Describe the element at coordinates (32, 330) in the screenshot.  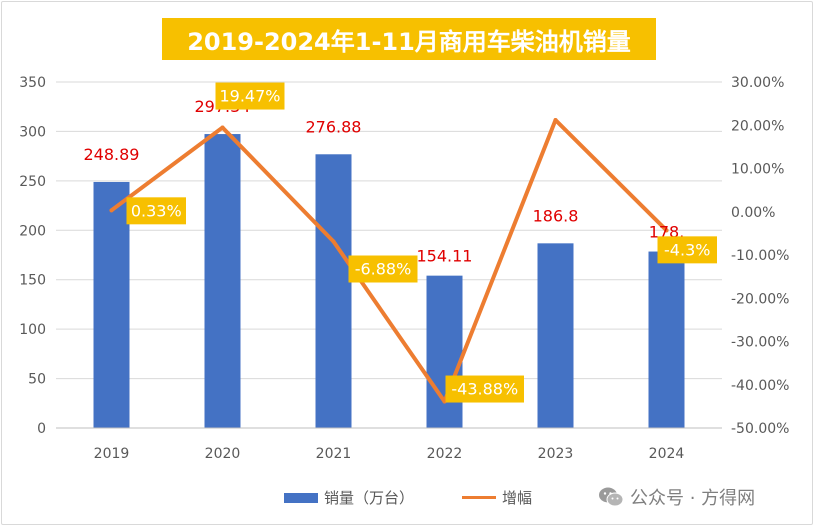
I see `y-left-tick-label: 100` at that location.